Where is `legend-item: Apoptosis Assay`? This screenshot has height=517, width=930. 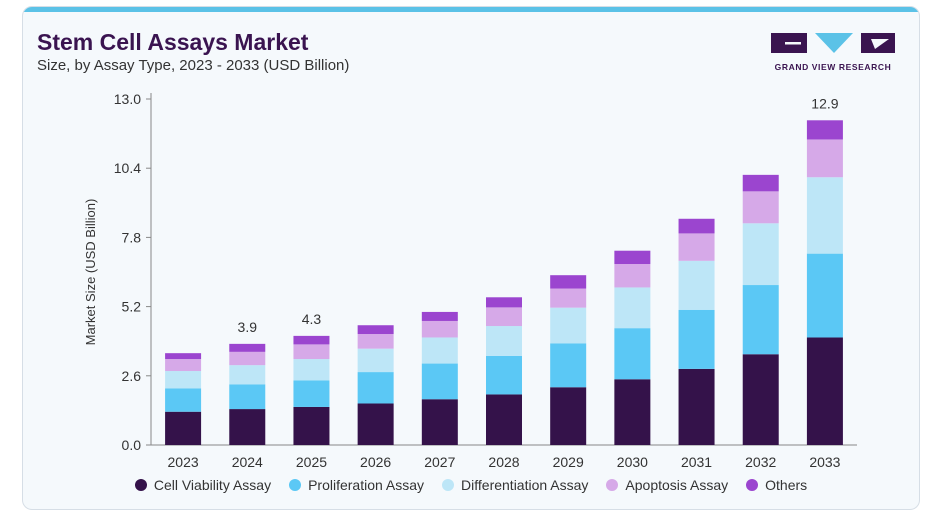 legend-item: Apoptosis Assay is located at coordinates (667, 485).